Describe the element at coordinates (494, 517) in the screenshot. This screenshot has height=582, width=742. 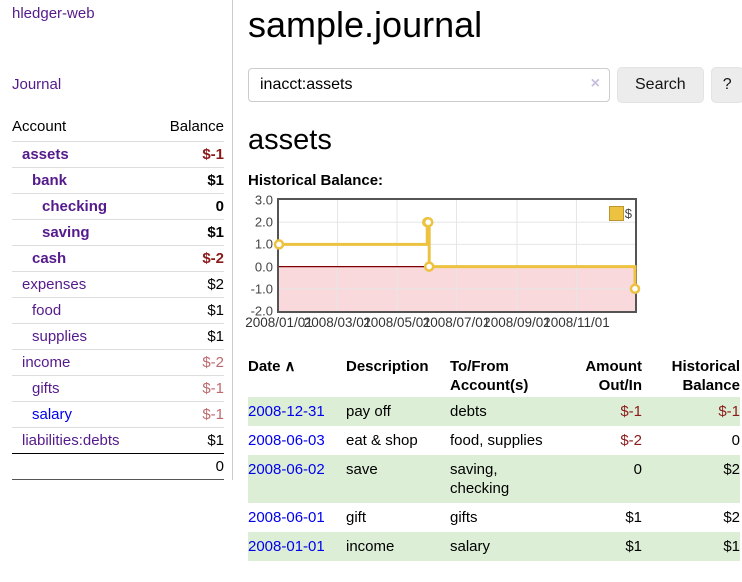
I see `transaction-row: 2008-06-01 gift gifts $1 $2` at that location.